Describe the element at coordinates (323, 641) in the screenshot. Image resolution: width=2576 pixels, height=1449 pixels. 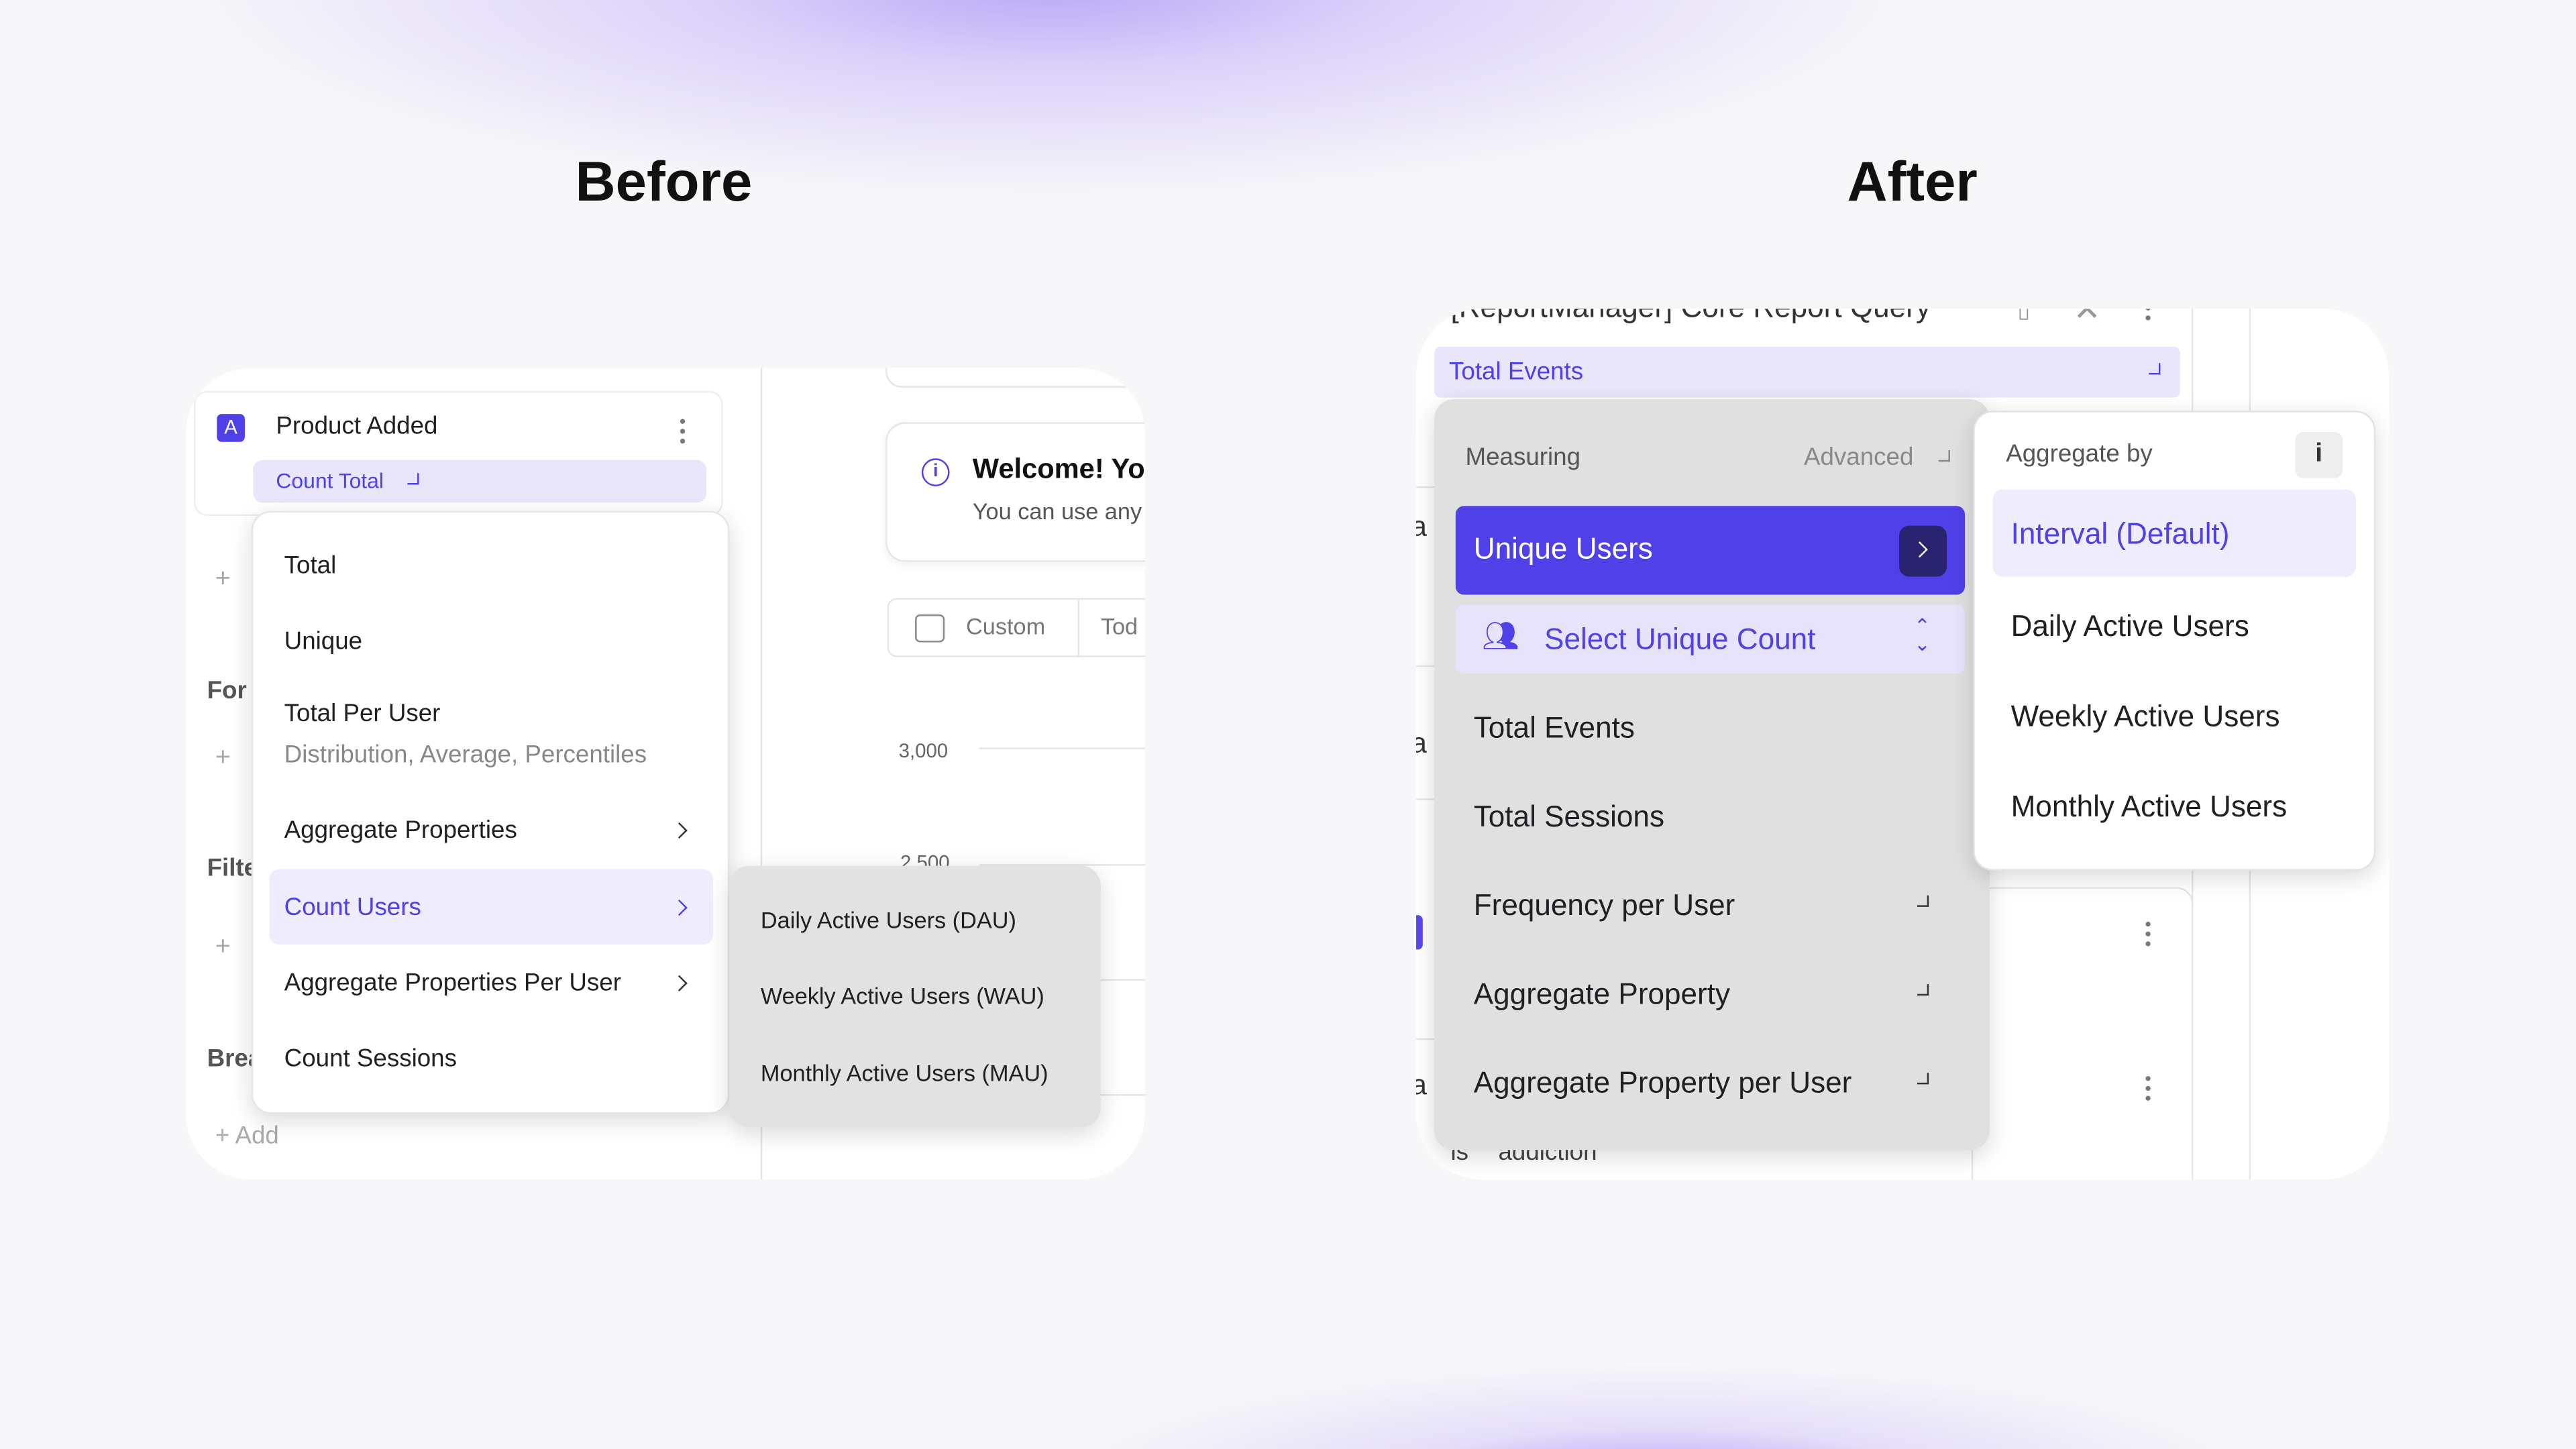
I see `menu-item-unique: Unique` at that location.